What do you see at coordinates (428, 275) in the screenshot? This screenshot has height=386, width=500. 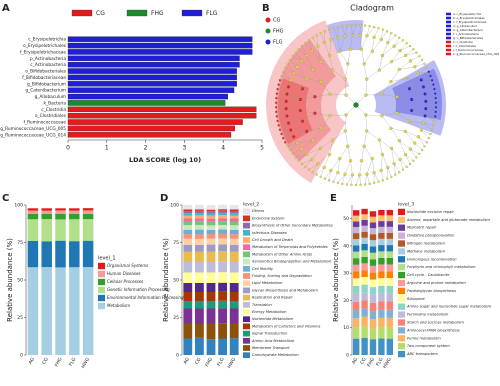 I see `legend-label: Cell cycle - Caulobacter` at bounding box center [428, 275].